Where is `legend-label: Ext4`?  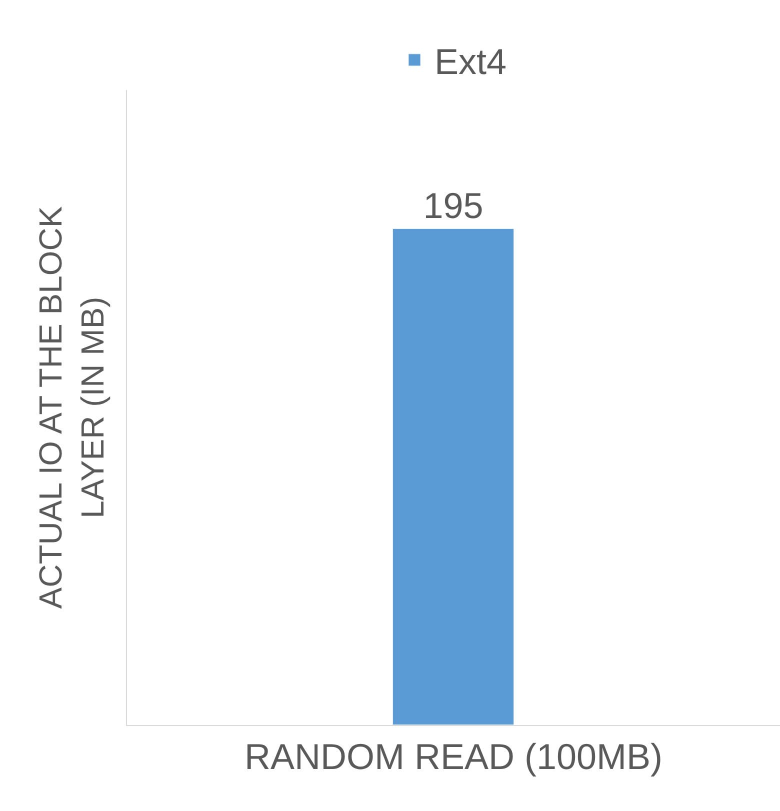 legend-label: Ext4 is located at coordinates (470, 61).